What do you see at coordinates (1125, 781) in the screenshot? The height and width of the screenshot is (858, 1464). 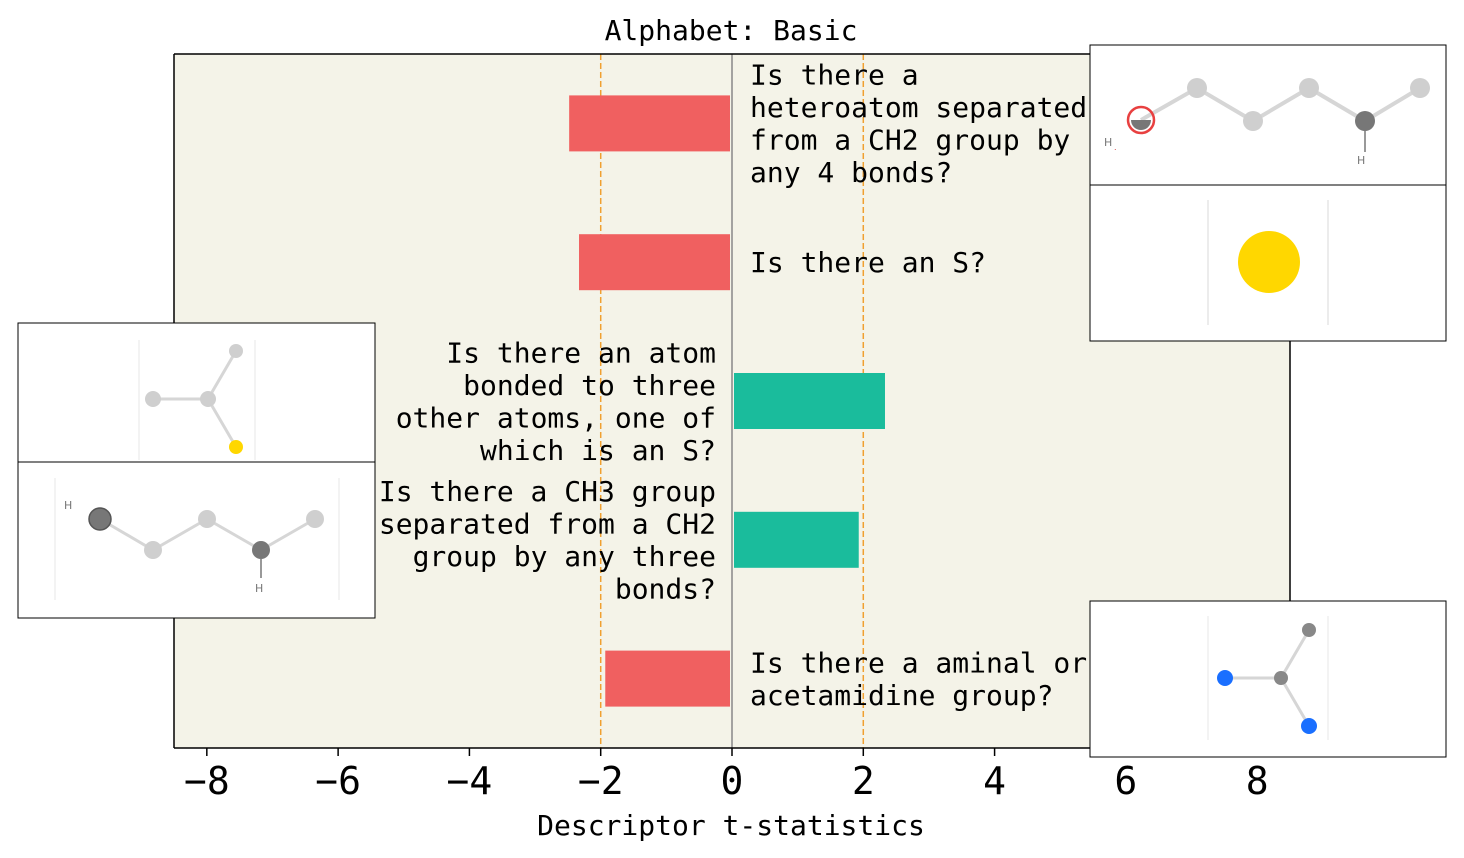 I see `x-tick-label: 6` at bounding box center [1125, 781].